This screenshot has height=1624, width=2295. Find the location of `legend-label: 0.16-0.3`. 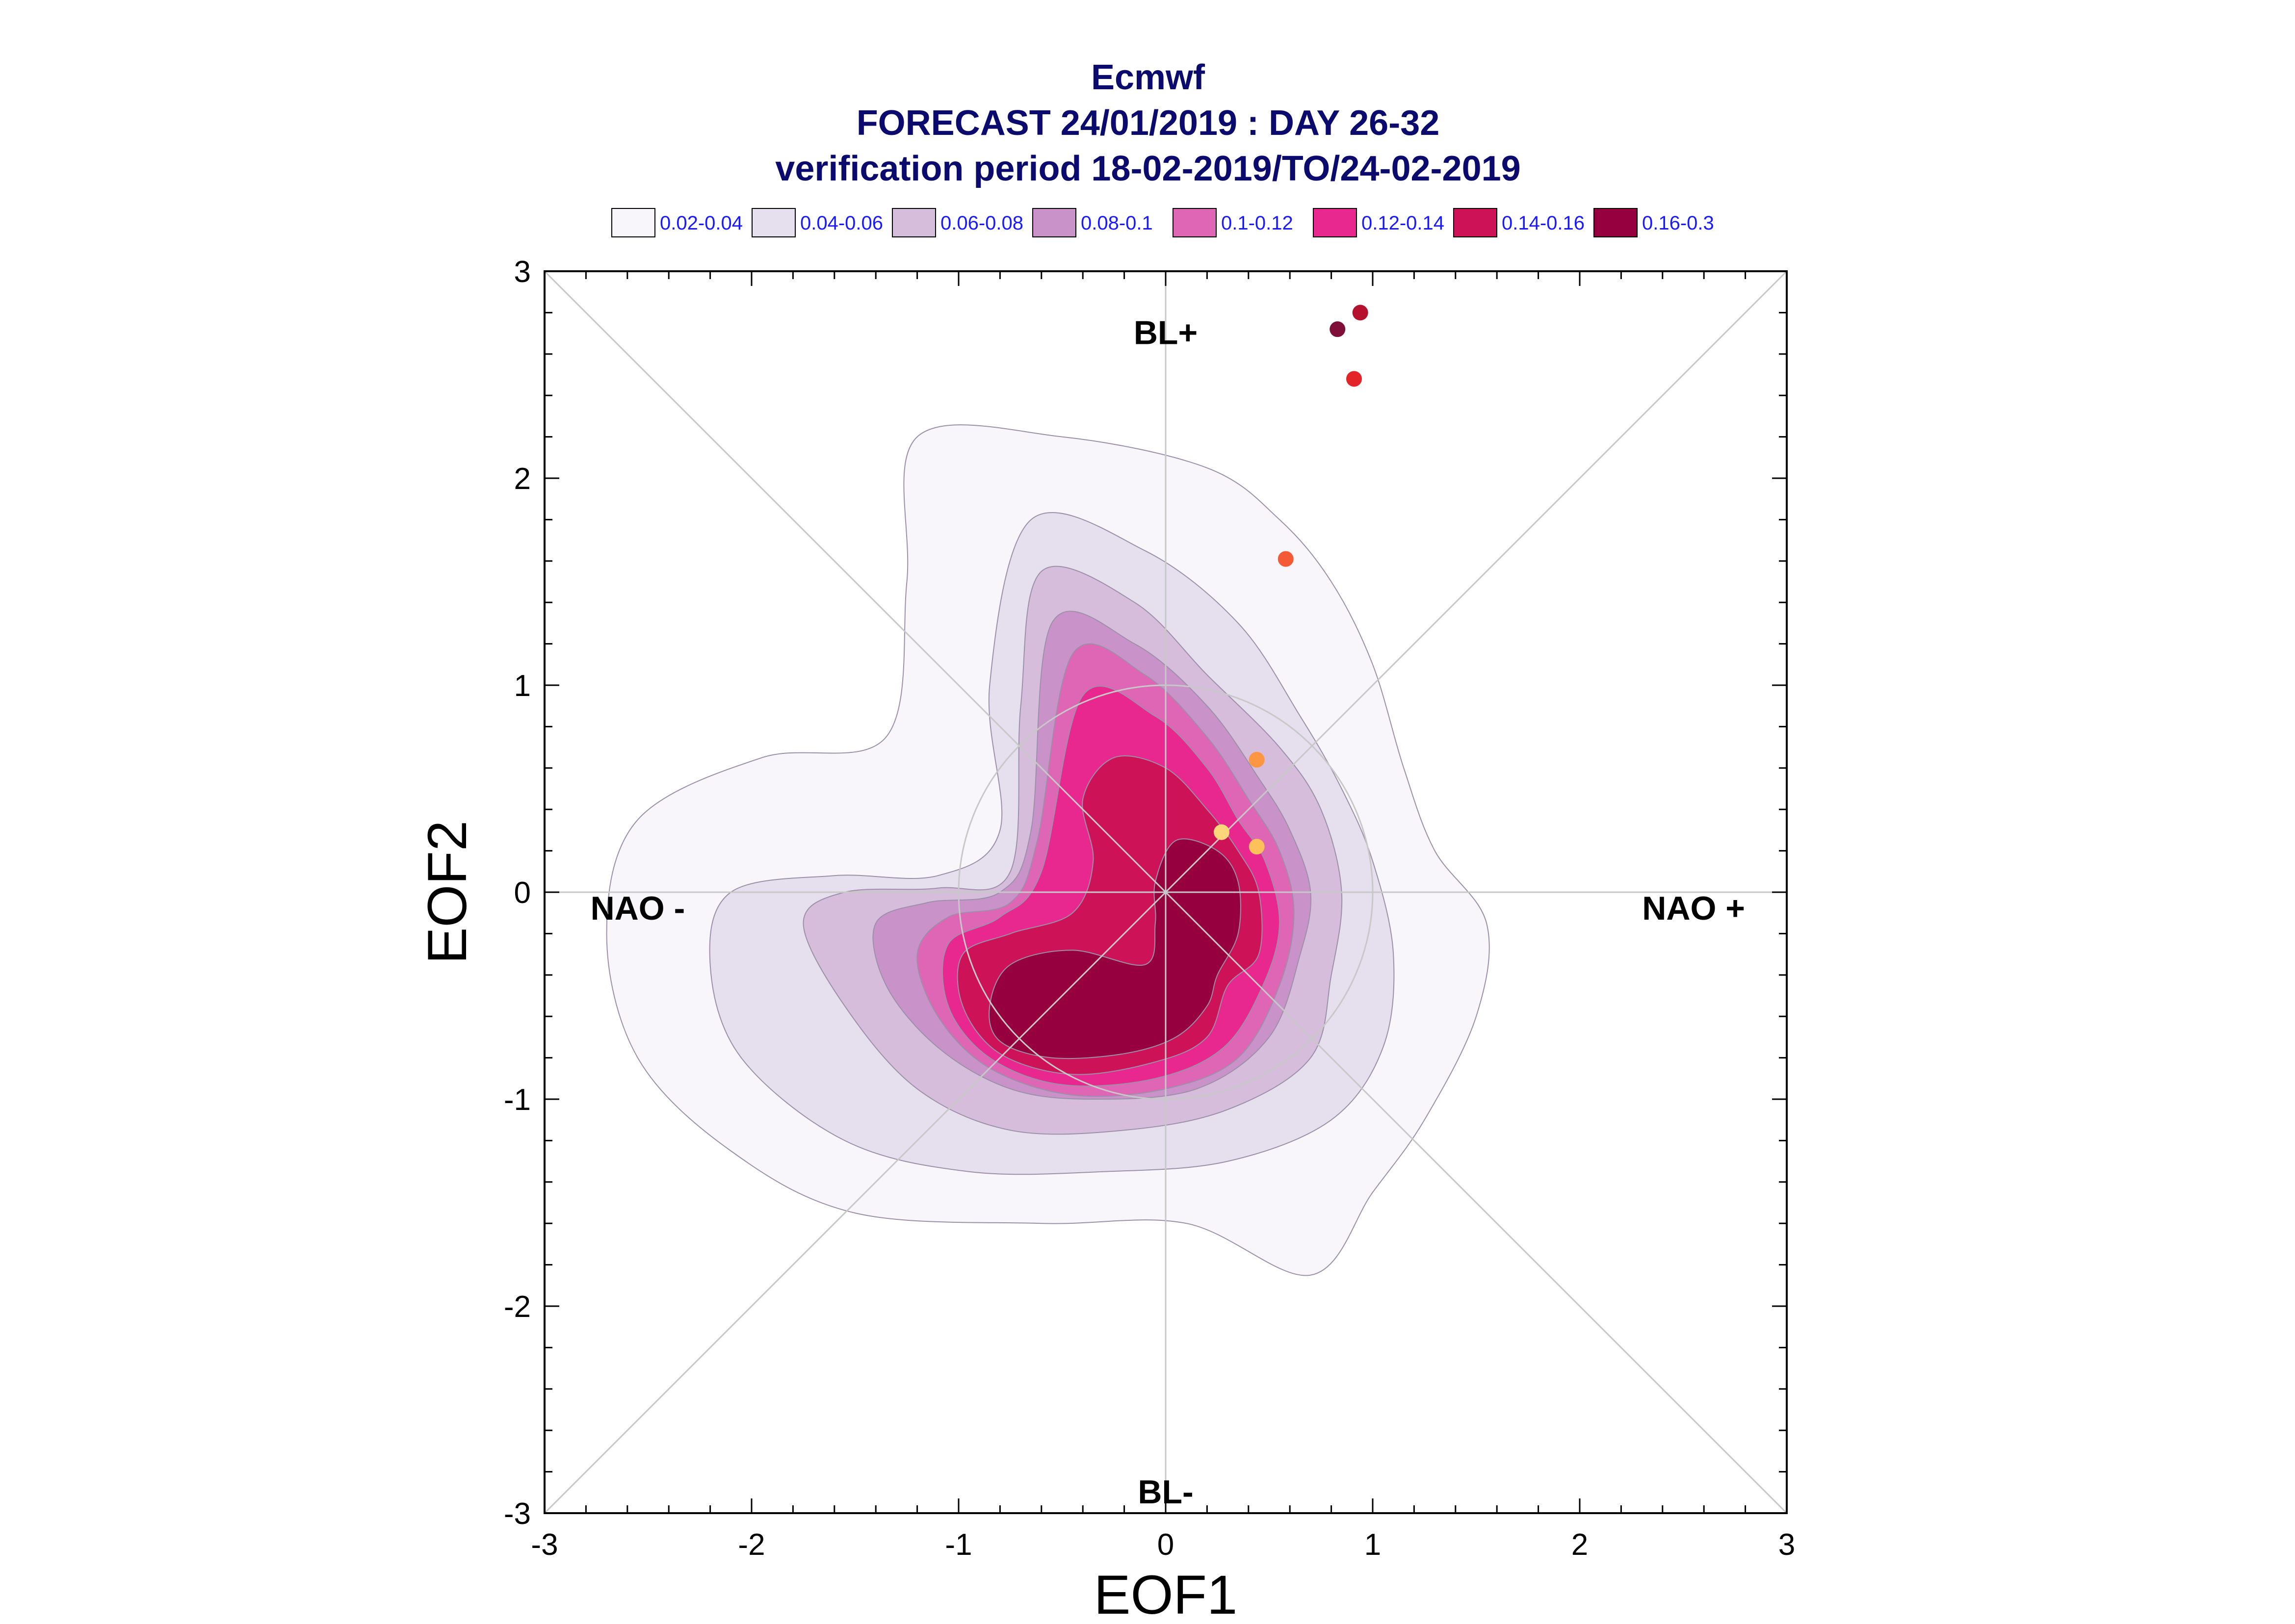

legend-label: 0.16-0.3 is located at coordinates (1678, 223).